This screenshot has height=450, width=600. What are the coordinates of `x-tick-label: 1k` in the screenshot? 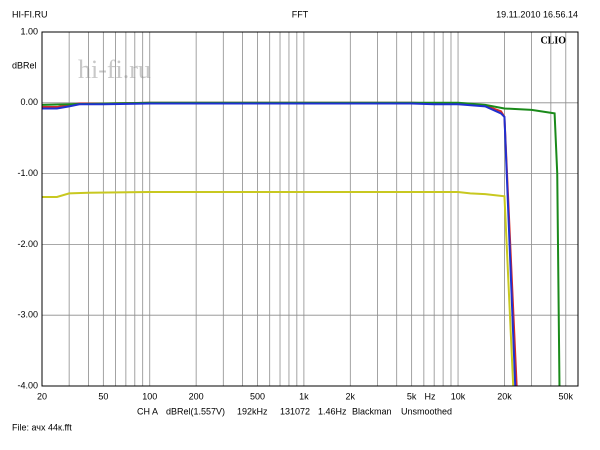 It's located at (304, 396).